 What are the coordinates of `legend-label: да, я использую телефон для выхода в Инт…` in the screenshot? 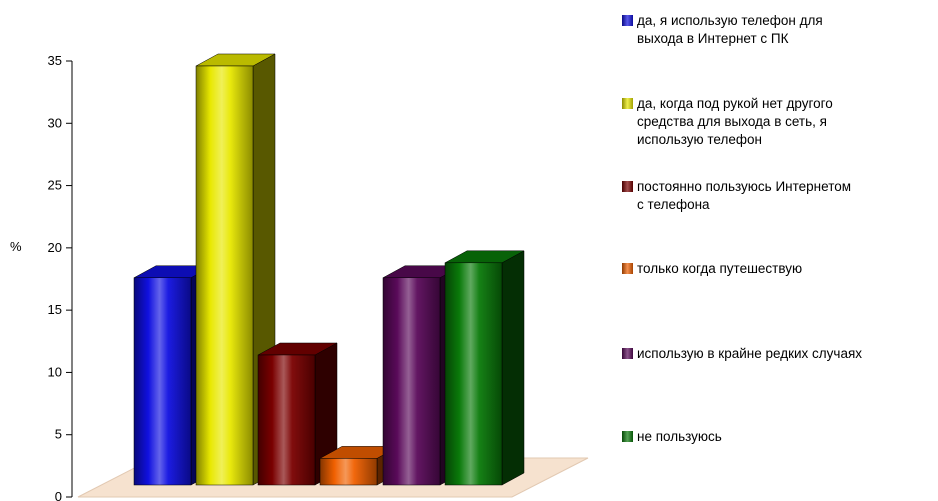 It's located at (730, 29).